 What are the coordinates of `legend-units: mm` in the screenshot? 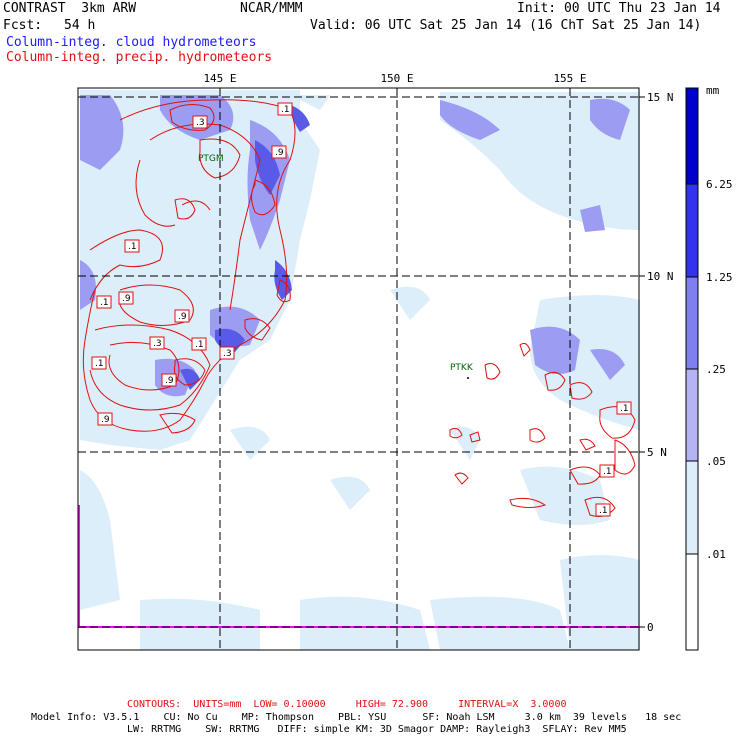 It's located at (713, 90).